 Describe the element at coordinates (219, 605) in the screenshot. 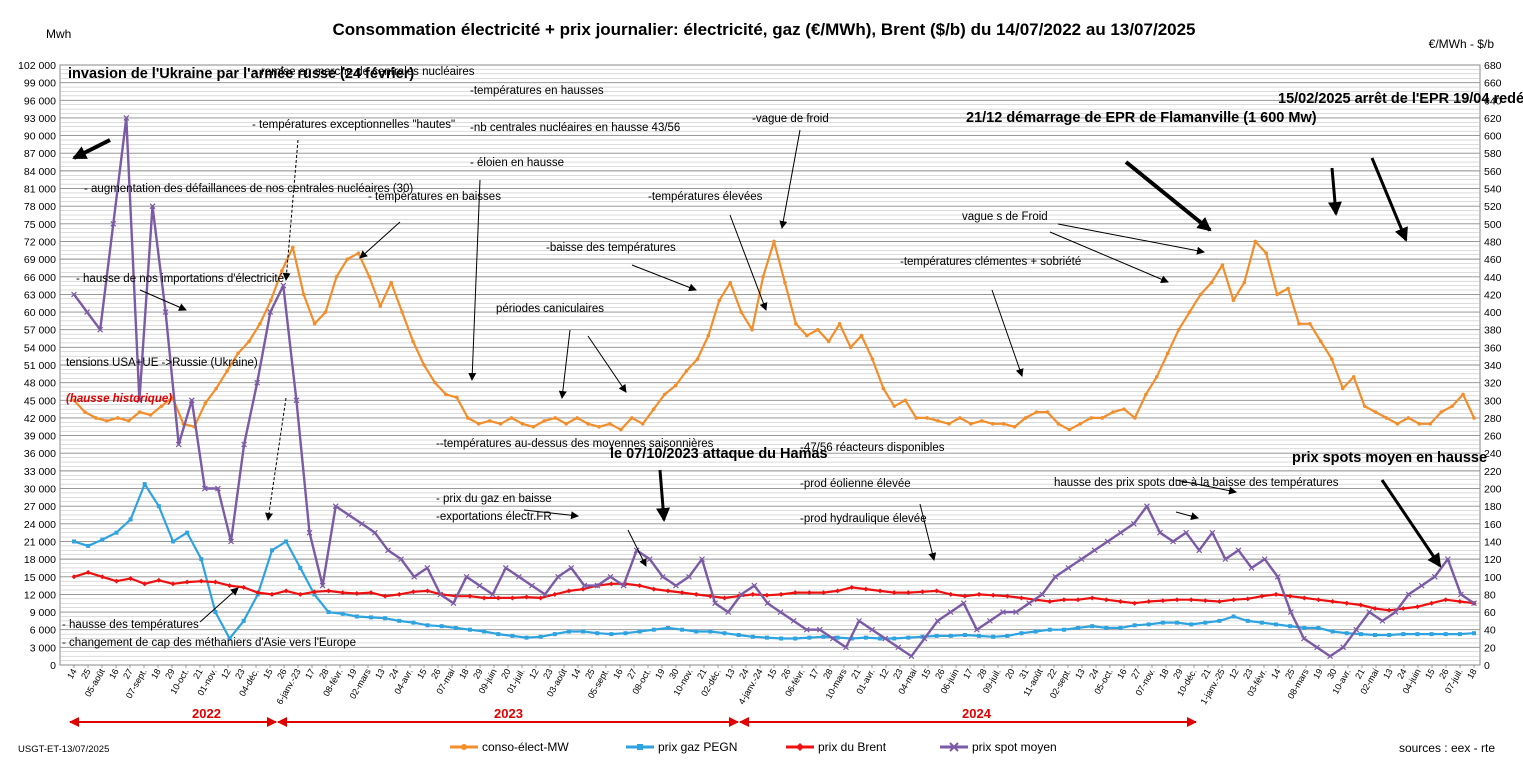

I see `arrow-hausse-temp` at that location.